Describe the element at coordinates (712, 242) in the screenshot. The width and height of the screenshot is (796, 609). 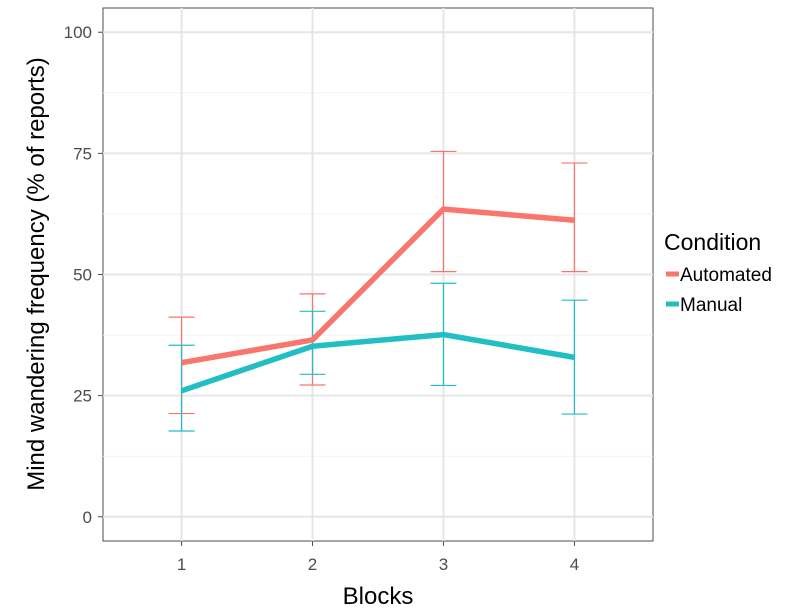
I see `legend-title: Condition` at that location.